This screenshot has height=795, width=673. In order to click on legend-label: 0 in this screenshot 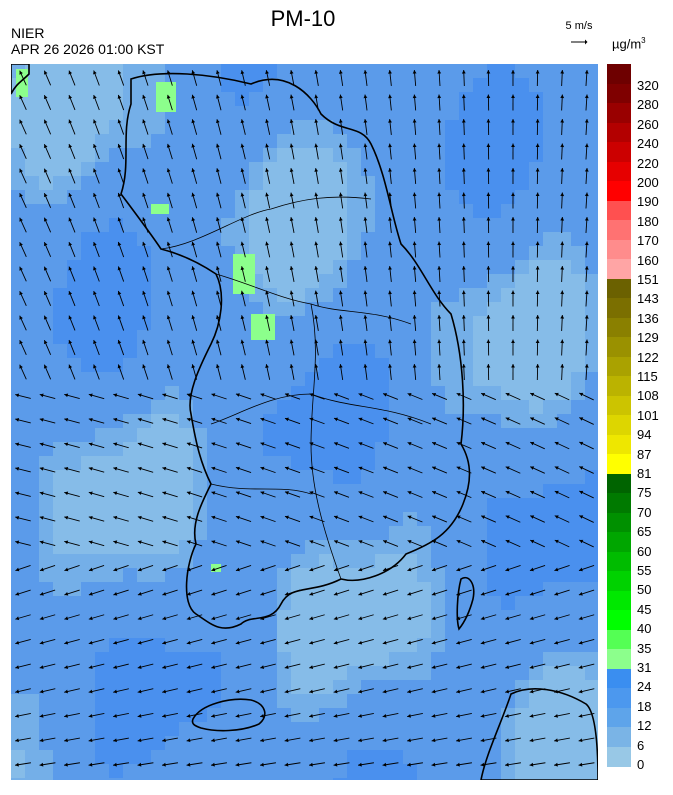, I will do `click(641, 764)`.